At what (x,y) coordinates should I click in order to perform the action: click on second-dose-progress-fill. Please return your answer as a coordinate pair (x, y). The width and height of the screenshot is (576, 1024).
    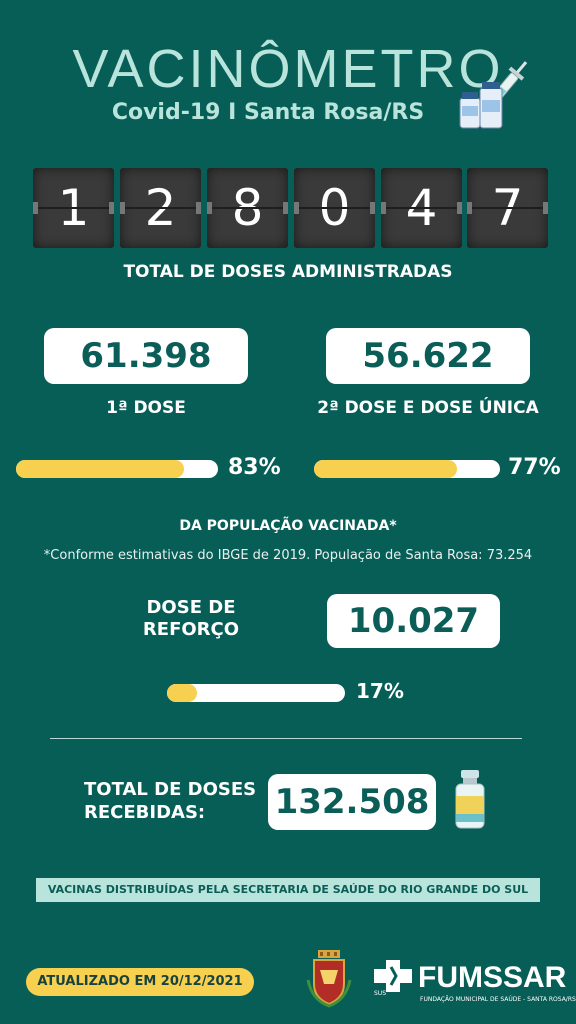
    Looking at the image, I should click on (386, 469).